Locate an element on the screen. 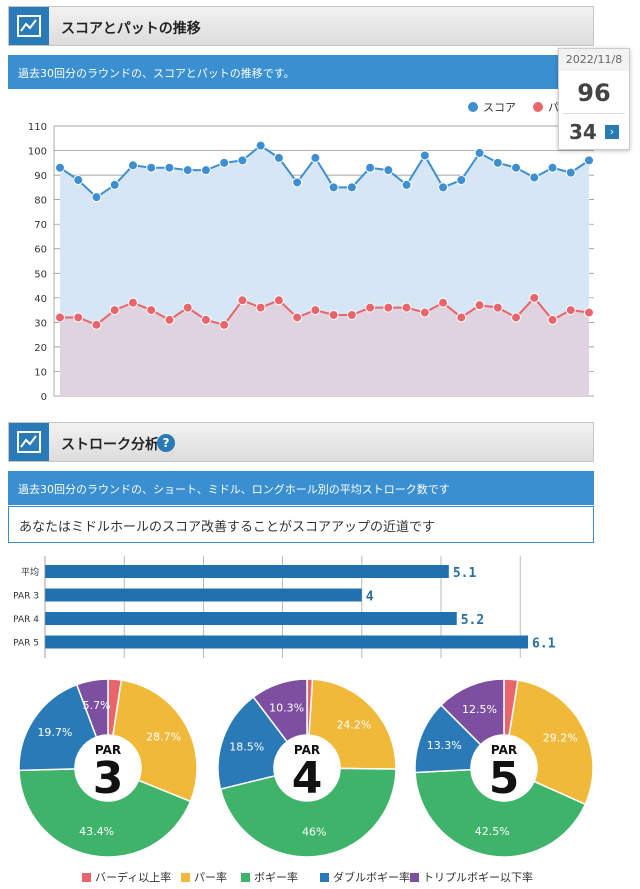 This screenshot has width=640, height=889. pie-center-number: 3 is located at coordinates (108, 778).